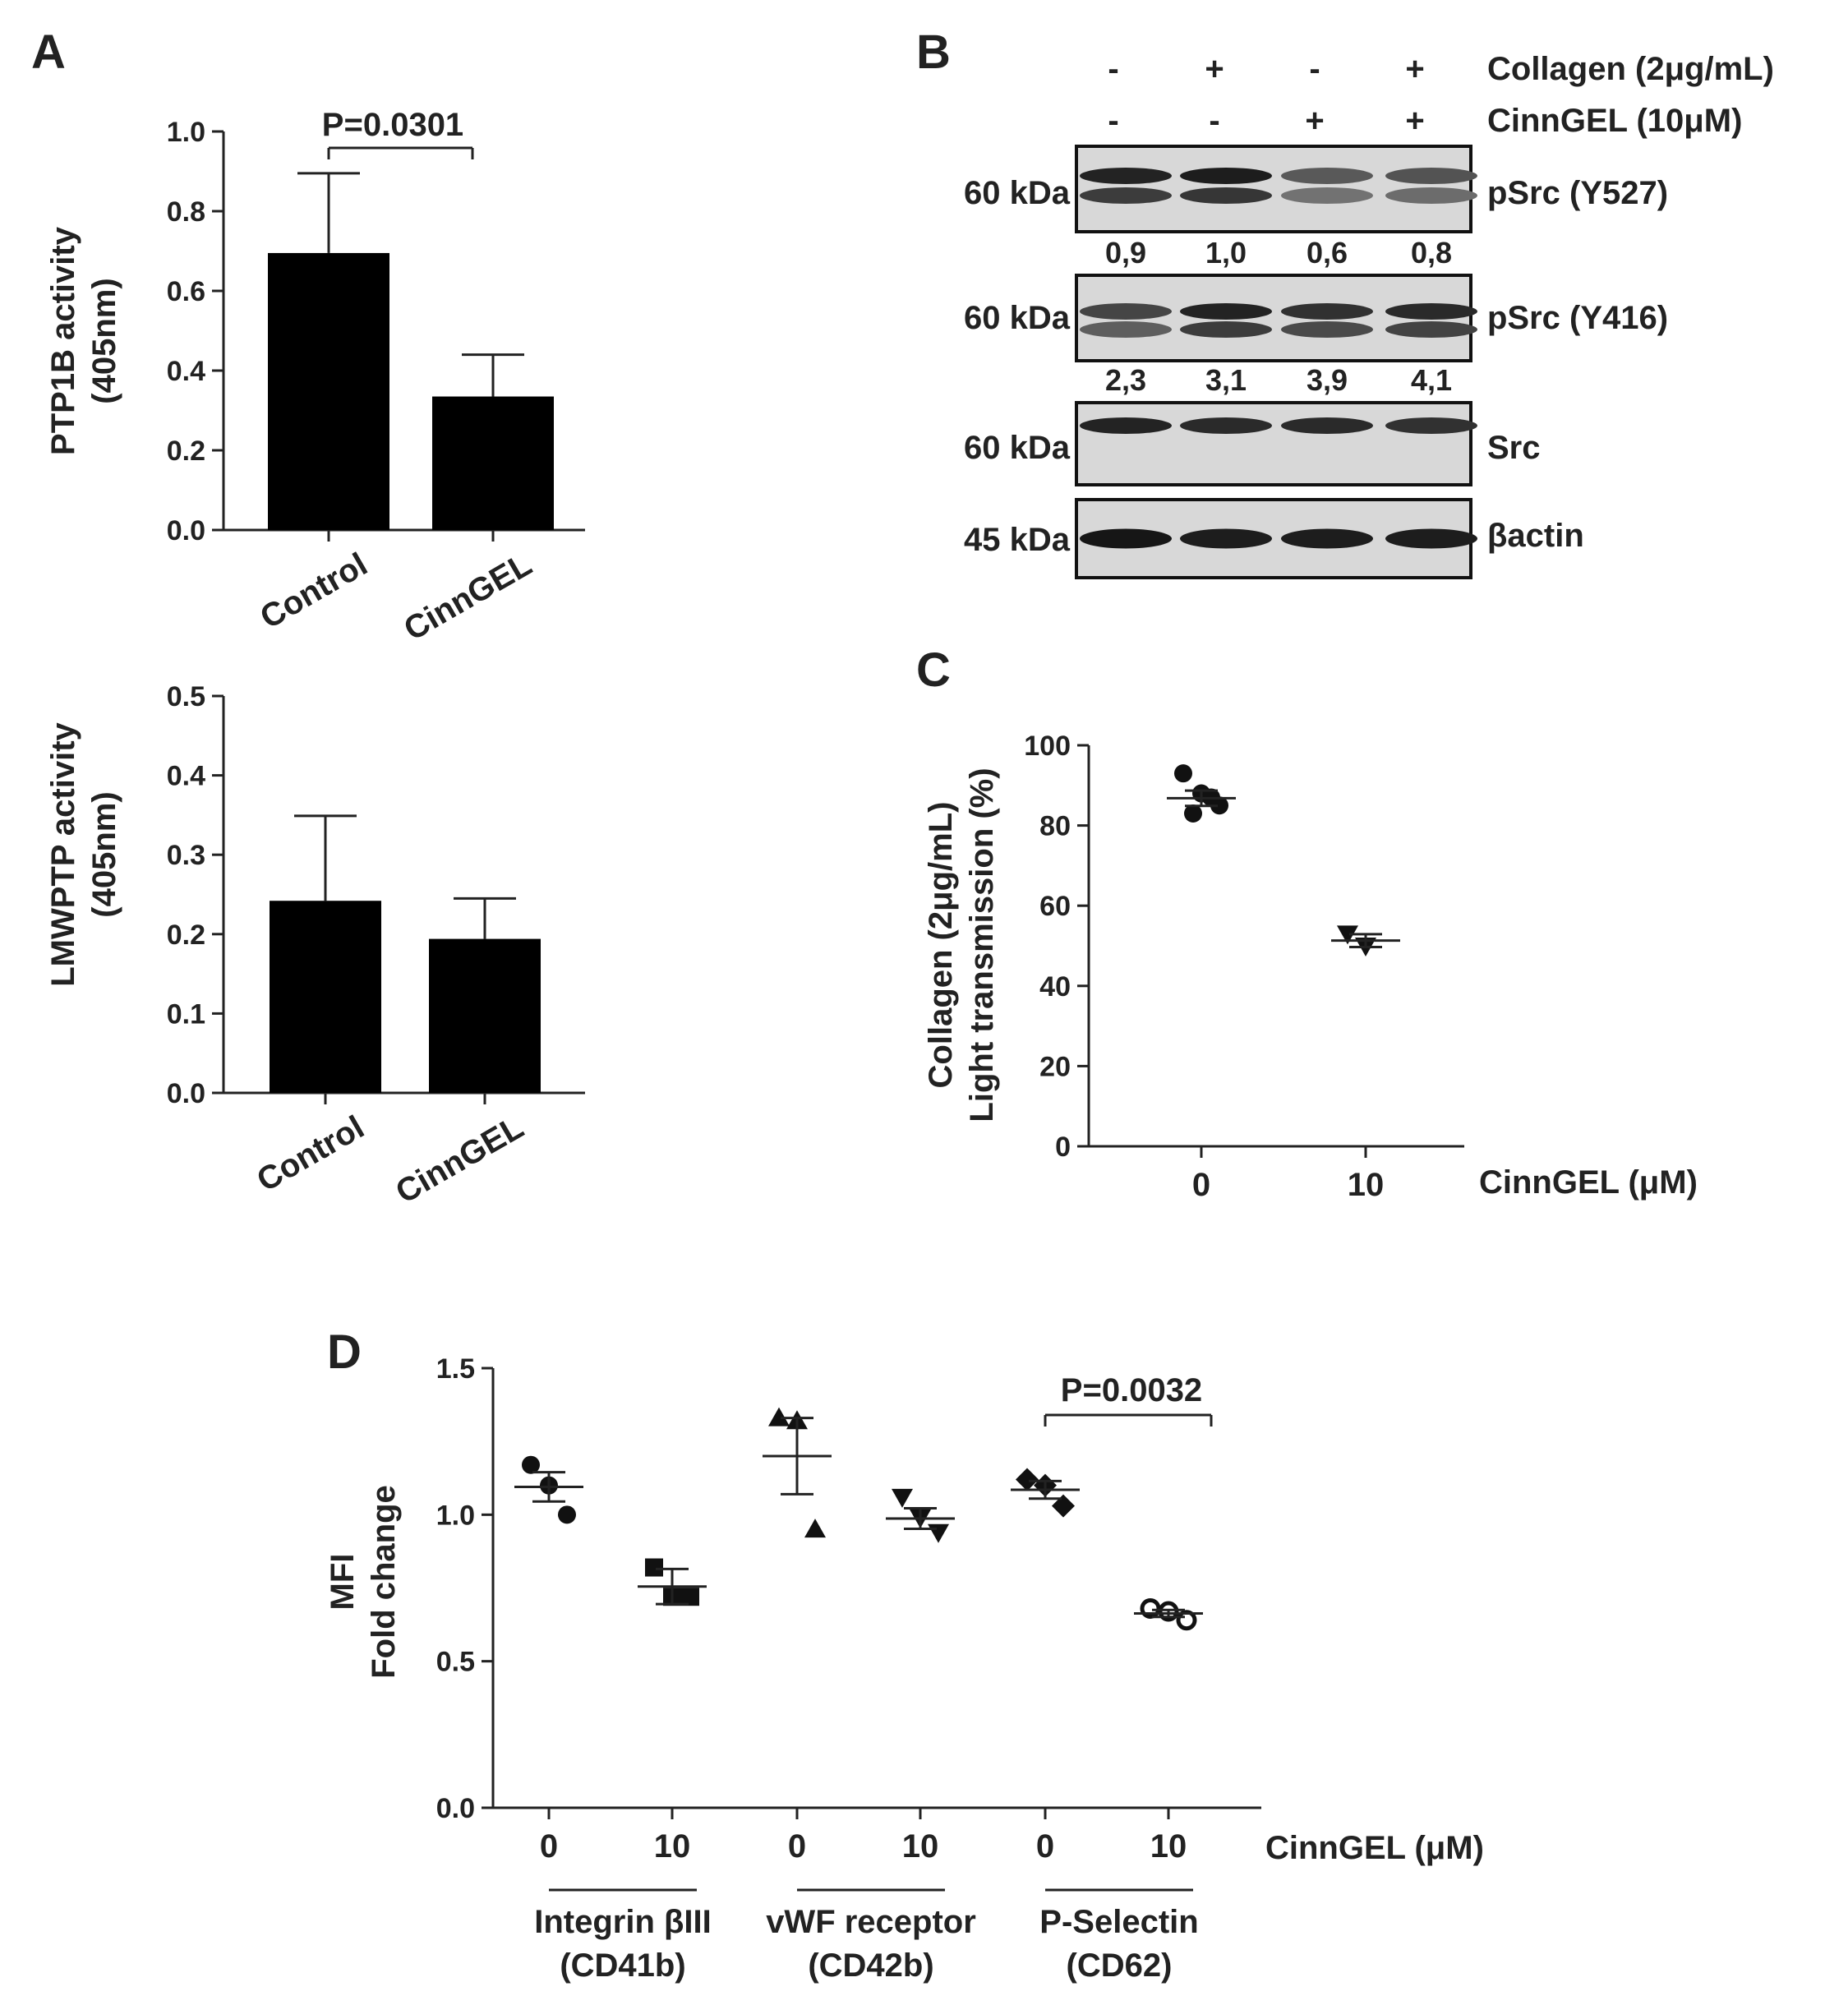 The height and width of the screenshot is (2005, 1848). Describe the element at coordinates (1118, 1922) in the screenshot. I see `chart-d-group-label: P-Selectin` at that location.